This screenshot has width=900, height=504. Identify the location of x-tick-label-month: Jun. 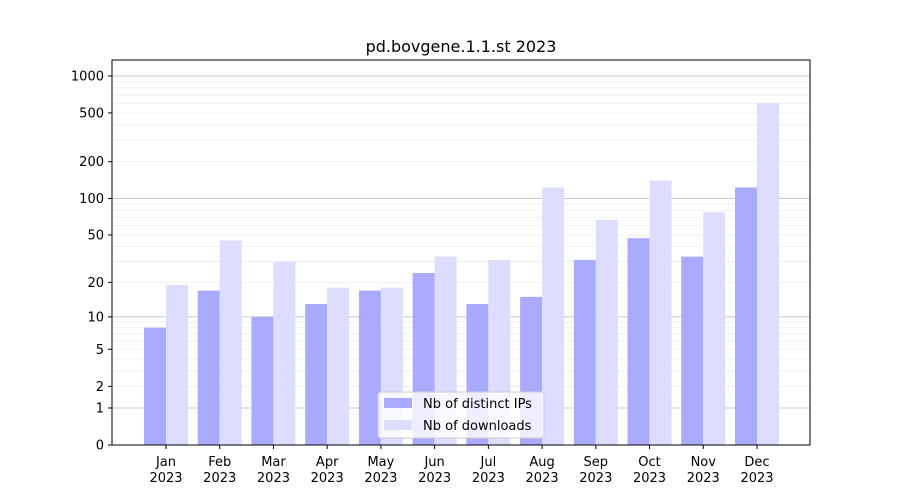
(433, 462).